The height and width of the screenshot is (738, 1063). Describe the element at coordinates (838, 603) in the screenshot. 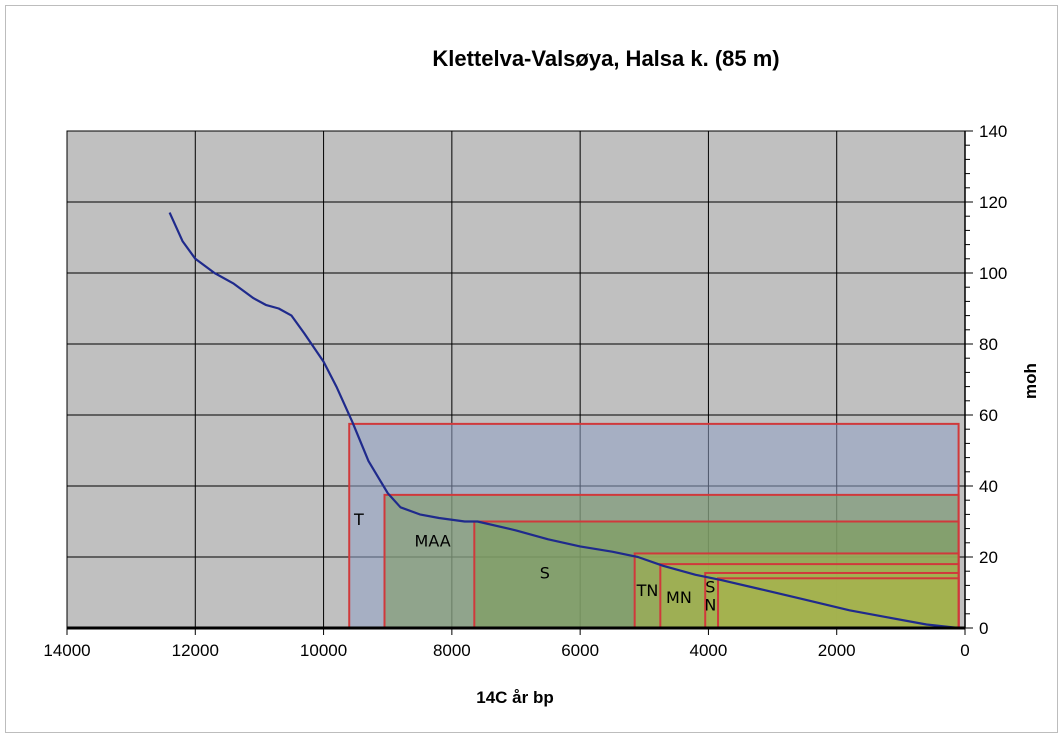

I see `zone-rect` at that location.